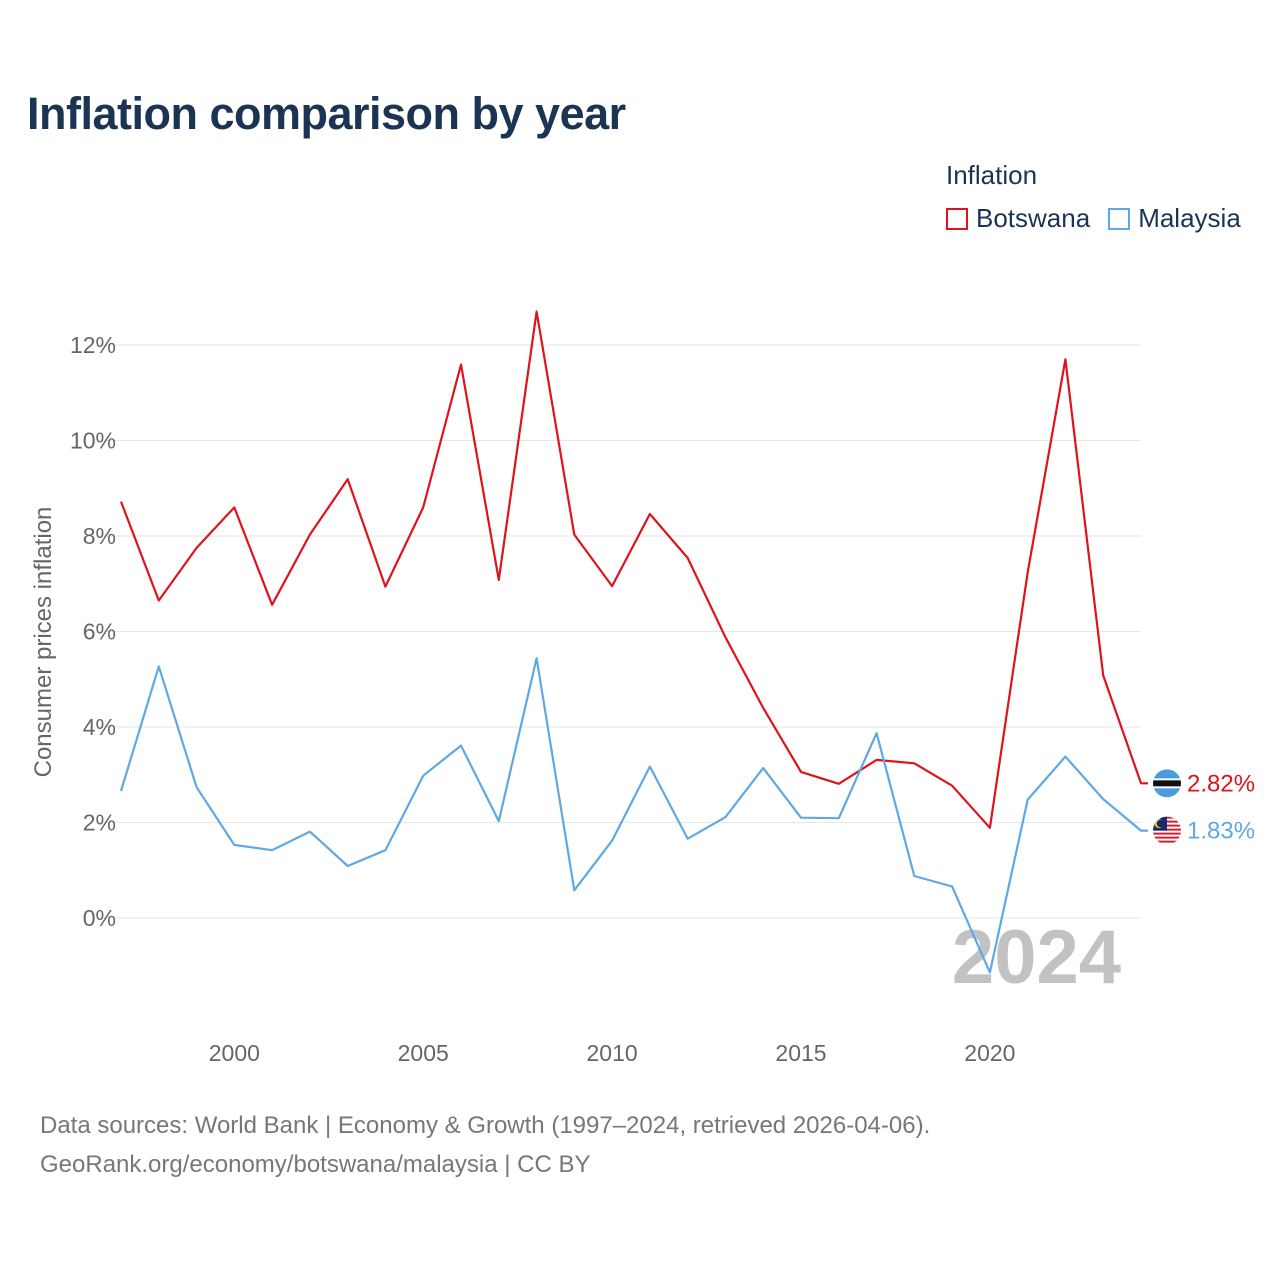 The image size is (1280, 1280). I want to click on botswana-flag-icon, so click(1167, 783).